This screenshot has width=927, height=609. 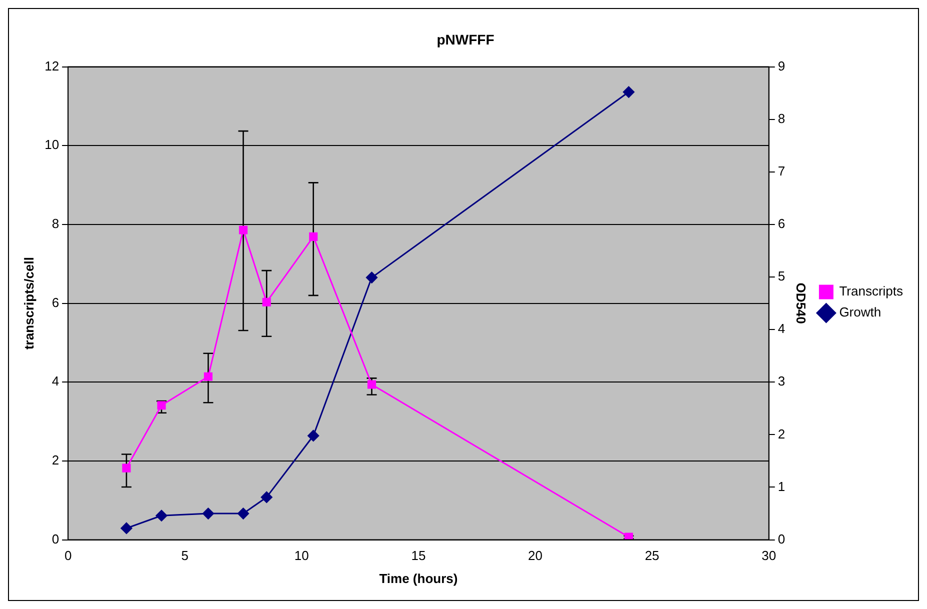 What do you see at coordinates (56, 460) in the screenshot?
I see `y-tick-label: 2` at bounding box center [56, 460].